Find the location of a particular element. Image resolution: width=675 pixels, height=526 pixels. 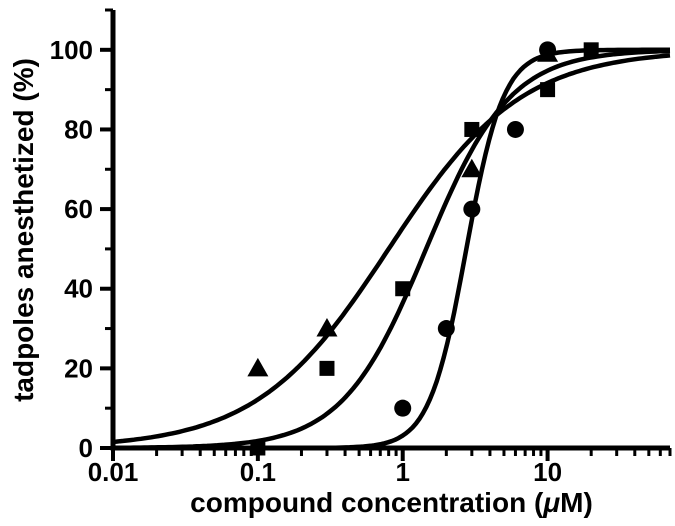

y-tick-label: 100 is located at coordinates (71, 50).